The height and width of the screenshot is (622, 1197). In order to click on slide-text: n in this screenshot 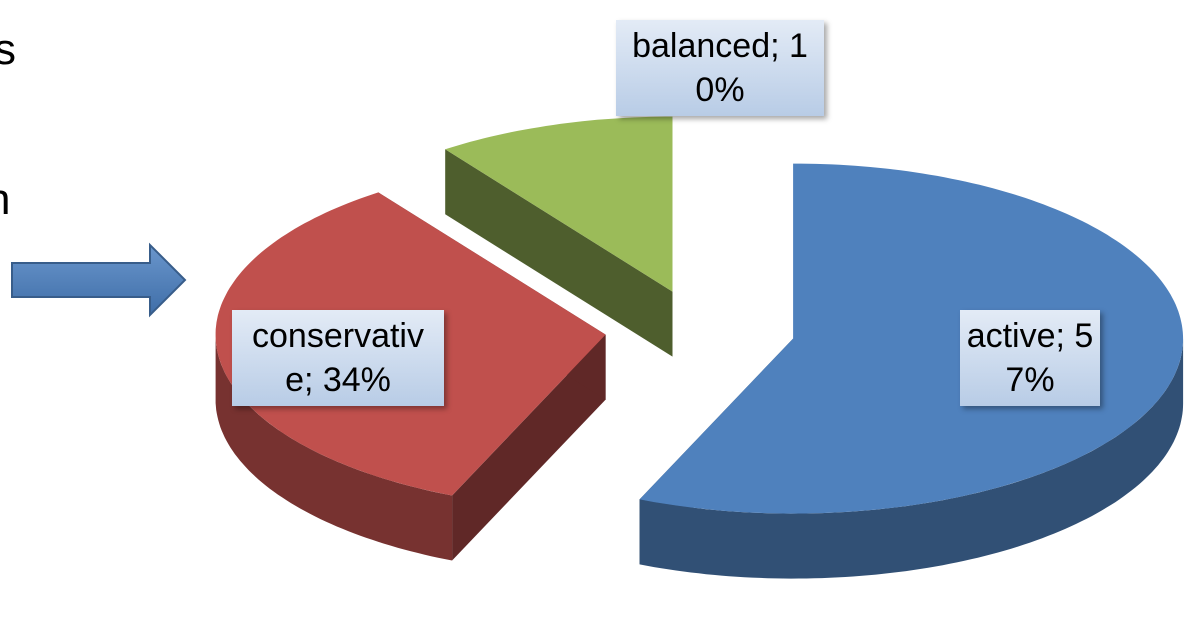, I will do `click(5, 200)`.